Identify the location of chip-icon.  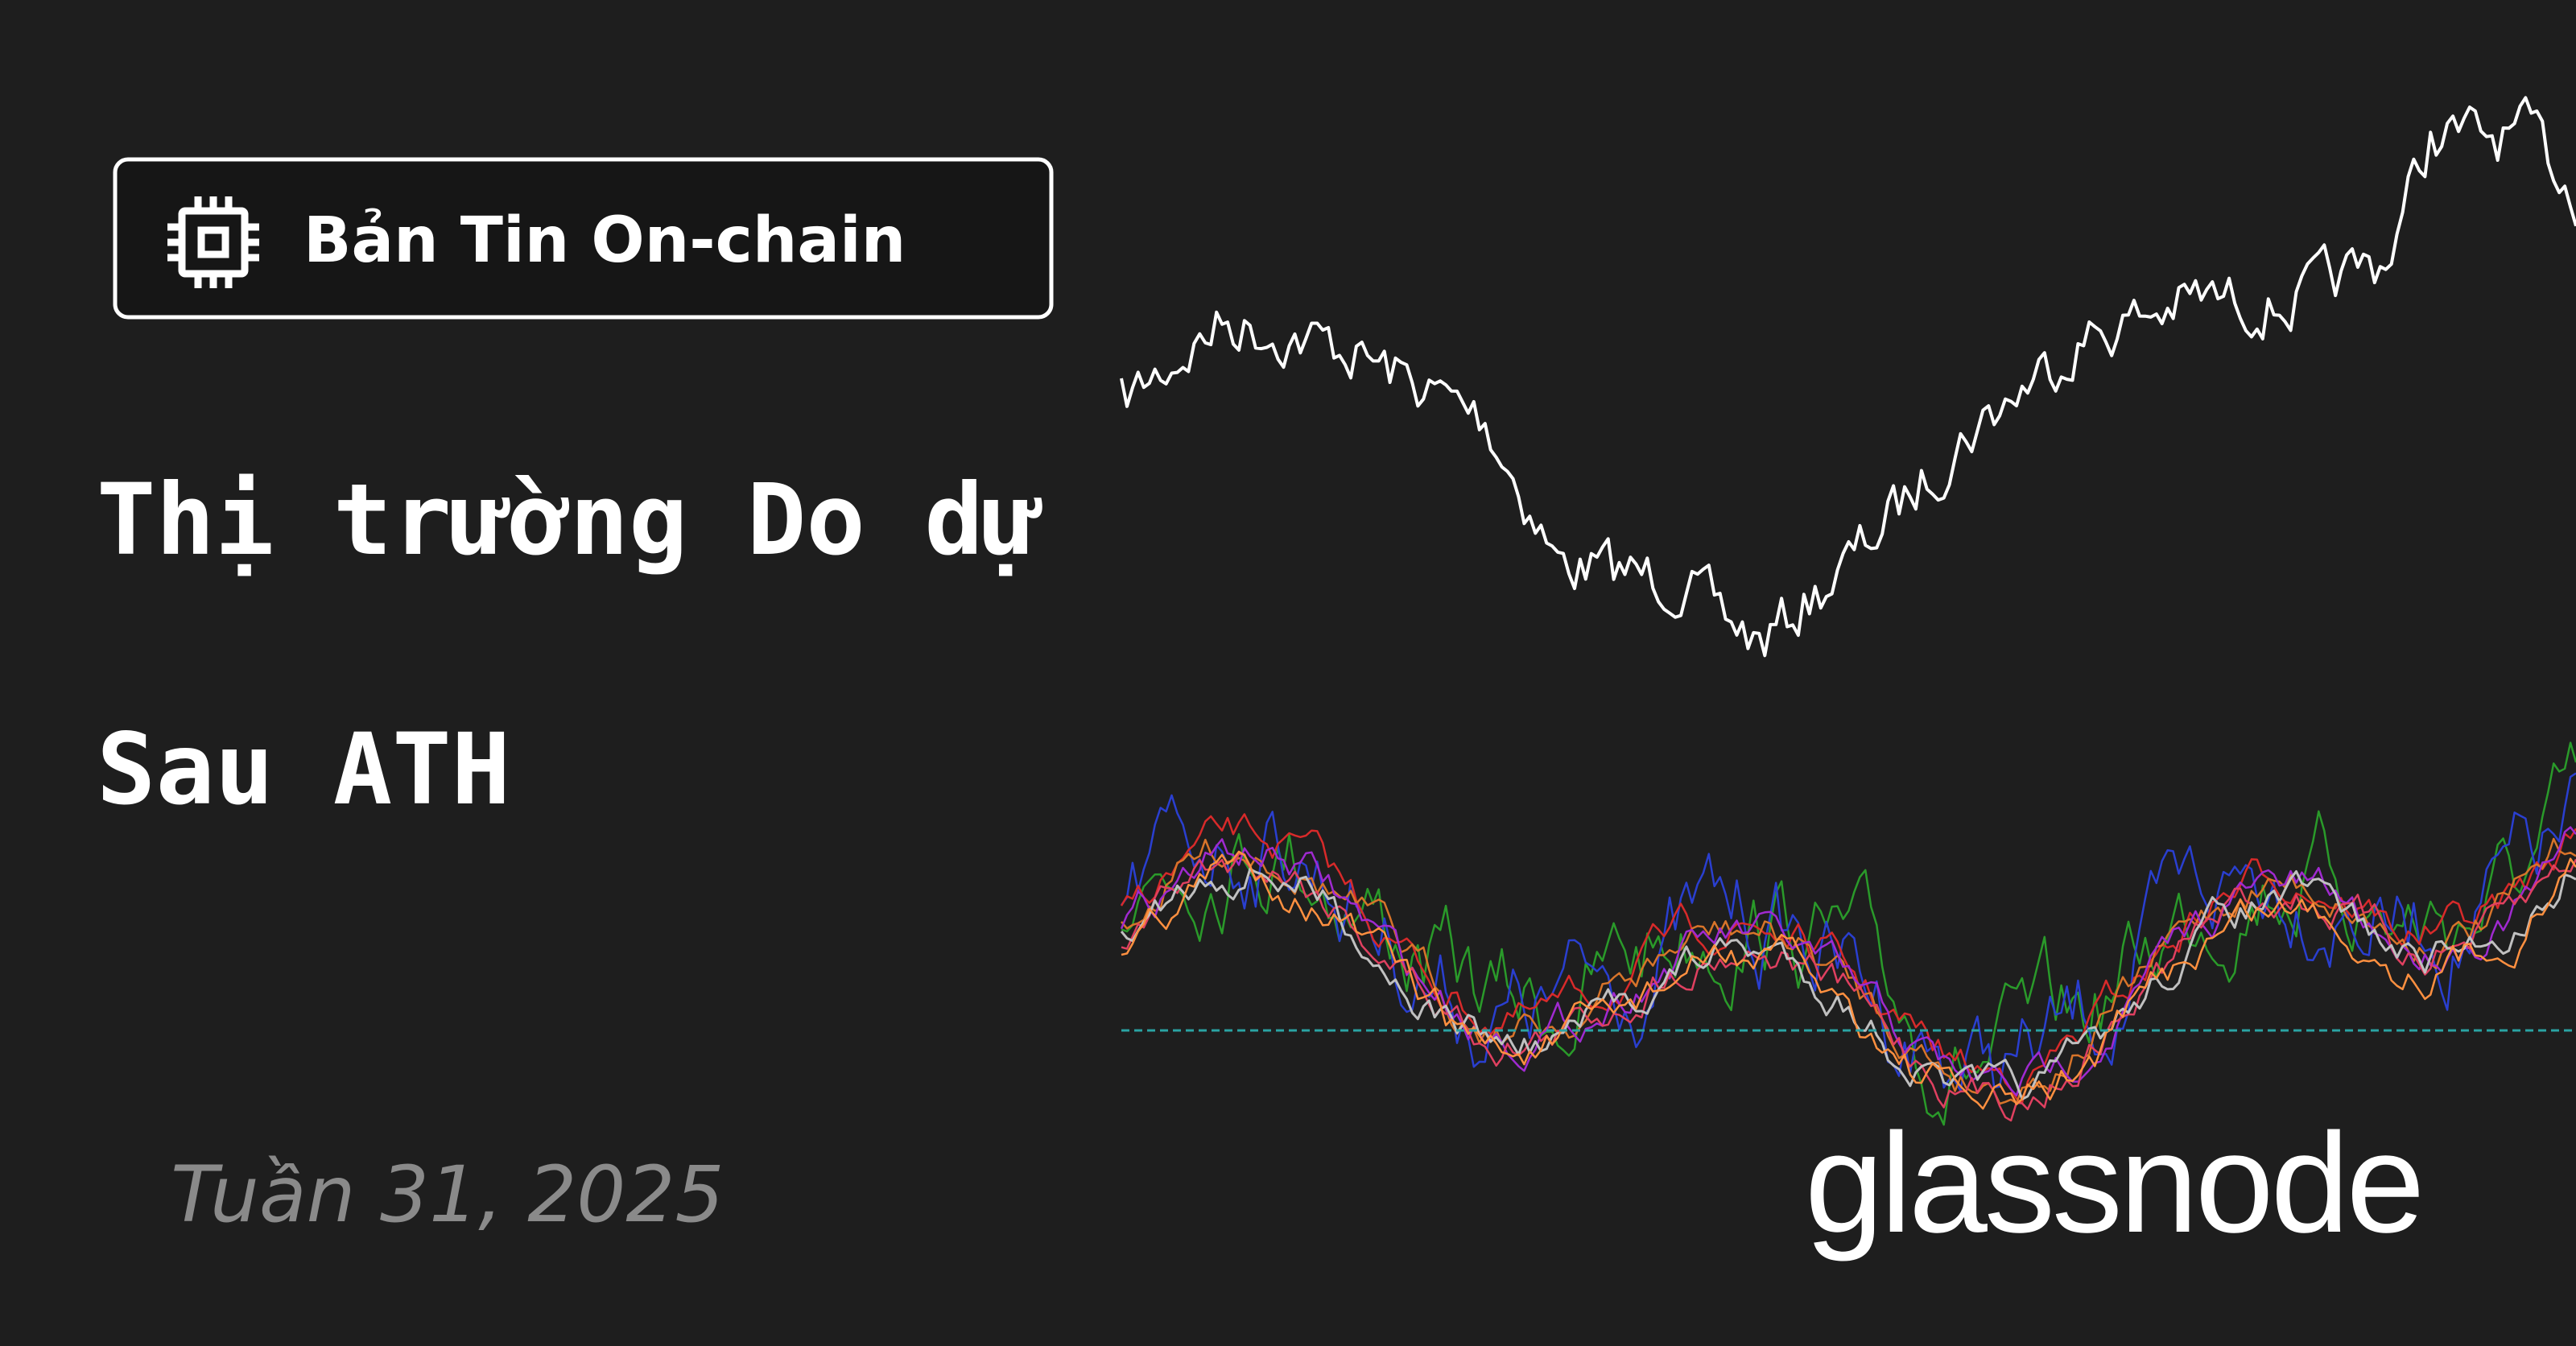
(213, 242).